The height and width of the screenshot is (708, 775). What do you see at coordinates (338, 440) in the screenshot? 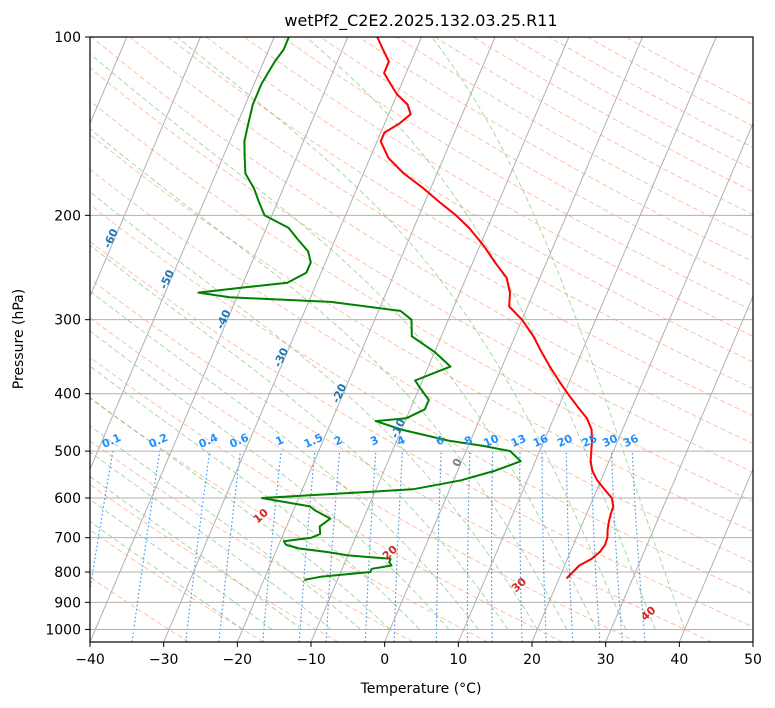
I see `mixing-ratio-label: 2` at bounding box center [338, 440].